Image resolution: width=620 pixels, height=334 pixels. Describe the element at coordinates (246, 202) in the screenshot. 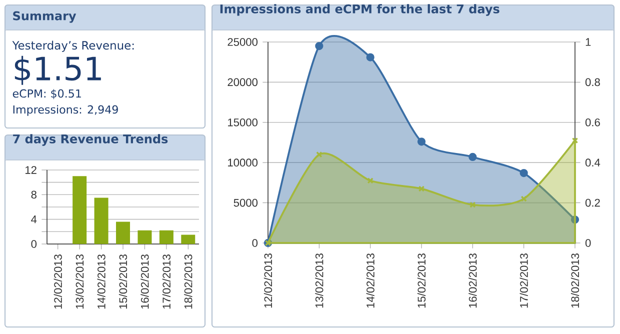

I see `y-tick-label: 5000` at that location.